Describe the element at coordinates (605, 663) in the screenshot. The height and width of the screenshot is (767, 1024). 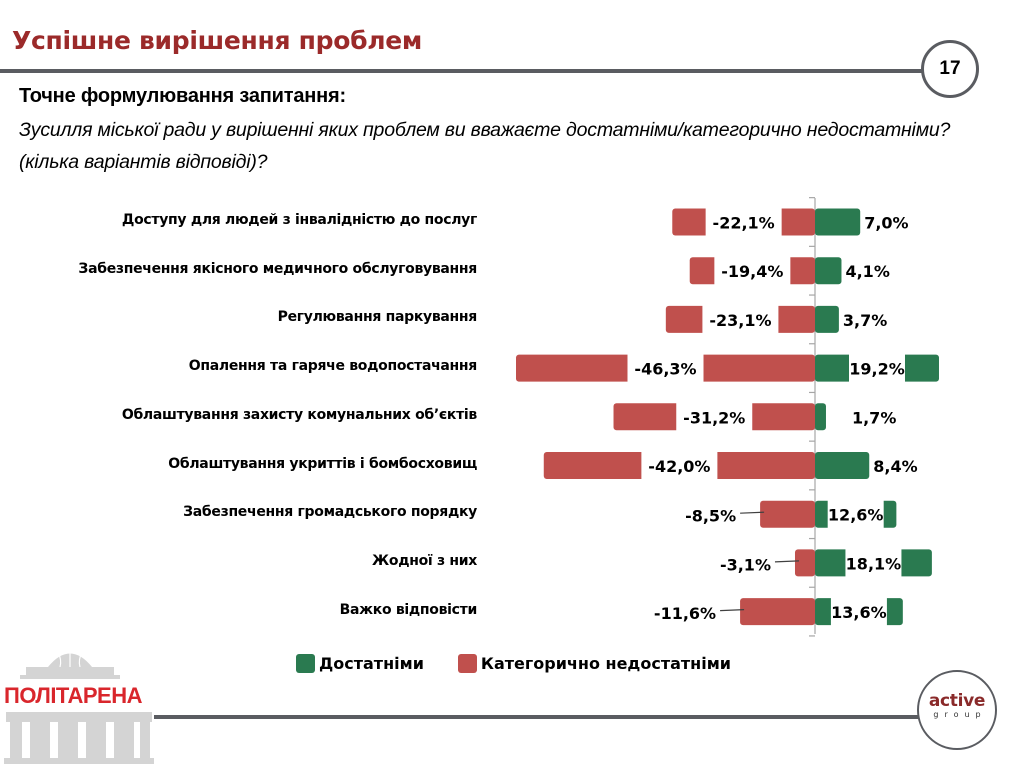
I see `legend-label: Категорично недостатніми` at that location.